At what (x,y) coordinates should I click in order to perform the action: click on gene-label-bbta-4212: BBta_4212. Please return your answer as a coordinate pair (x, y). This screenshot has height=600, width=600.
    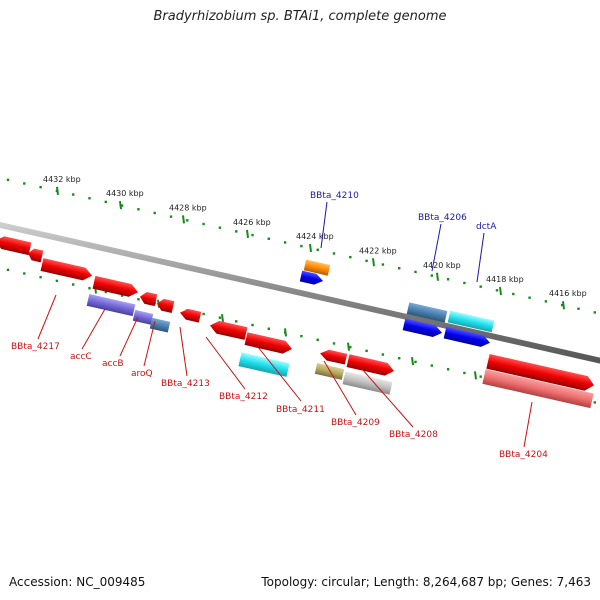
    Looking at the image, I should click on (243, 397).